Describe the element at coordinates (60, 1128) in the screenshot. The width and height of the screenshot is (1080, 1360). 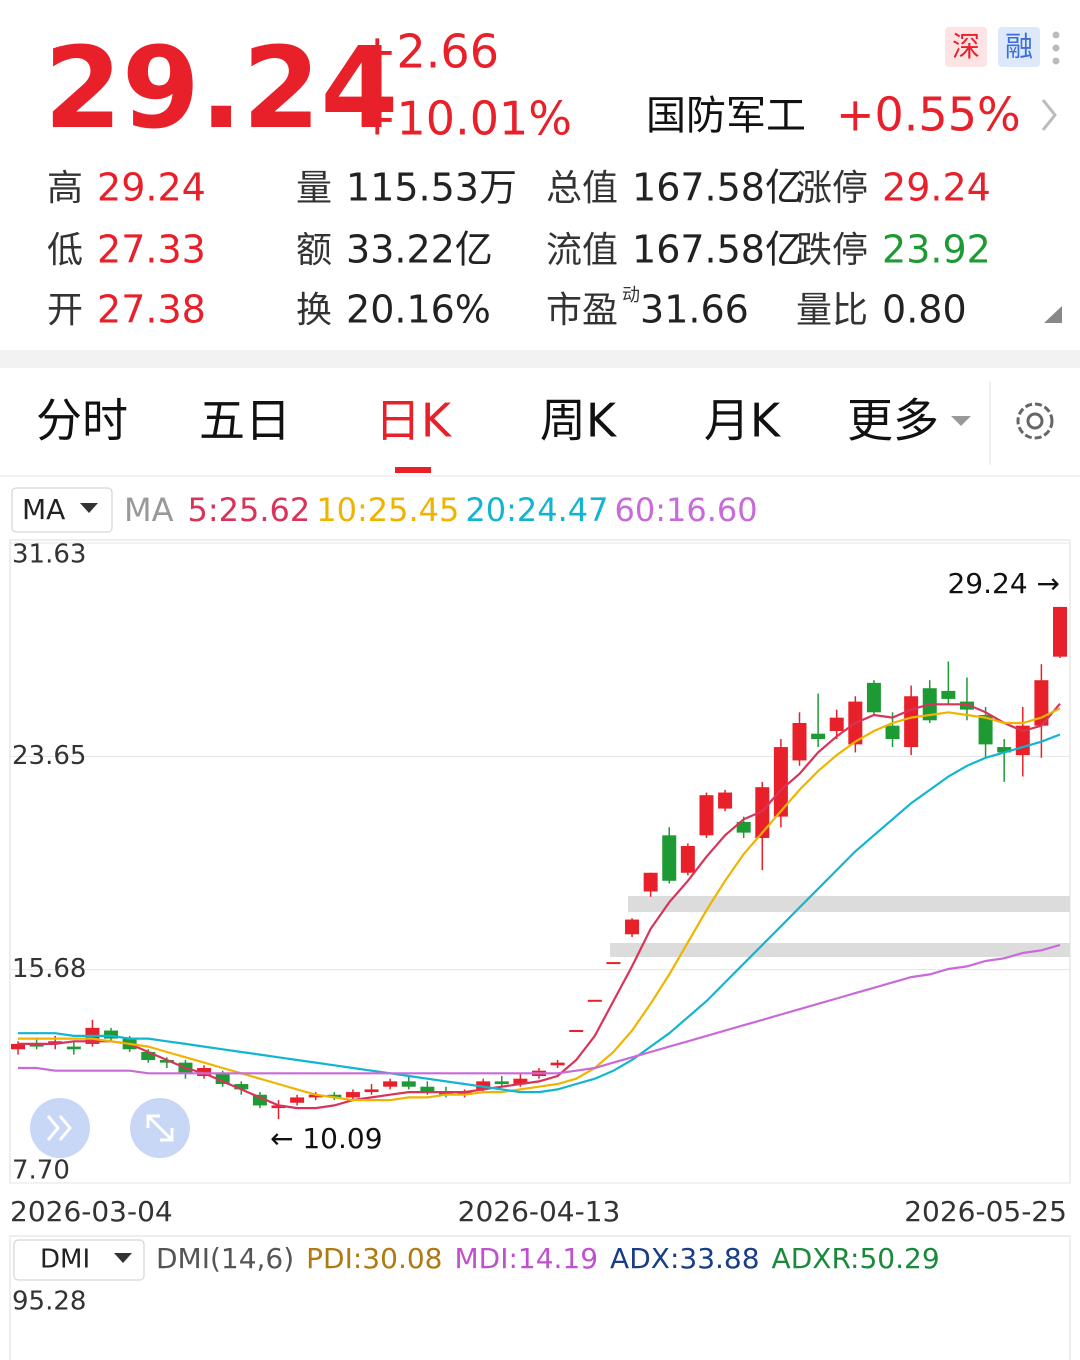
I see `nav-button` at that location.